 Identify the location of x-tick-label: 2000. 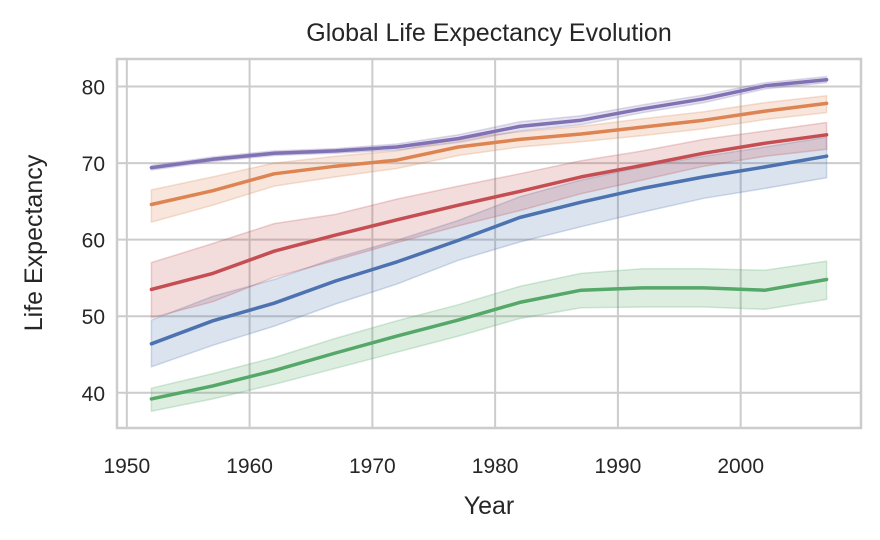
(740, 466).